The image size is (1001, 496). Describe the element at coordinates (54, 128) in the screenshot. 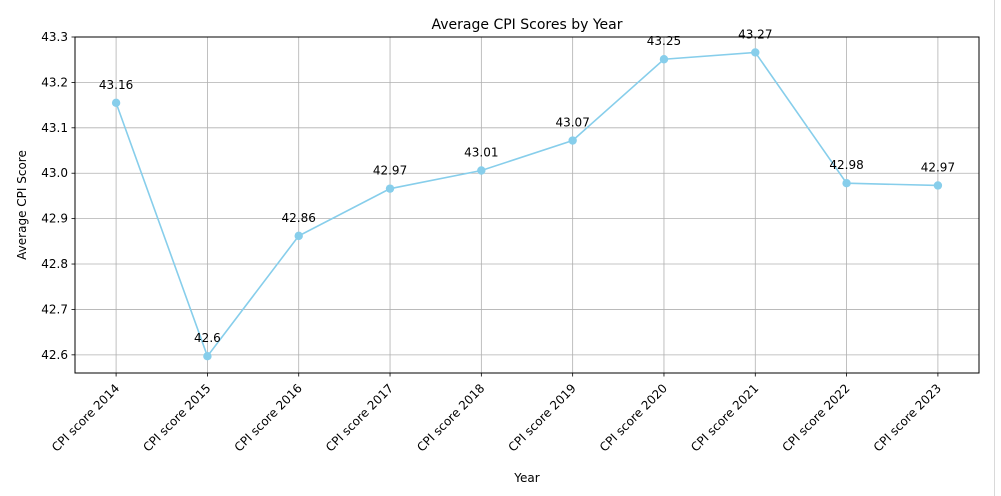

I see `y-tick-label: 43.1` at that location.